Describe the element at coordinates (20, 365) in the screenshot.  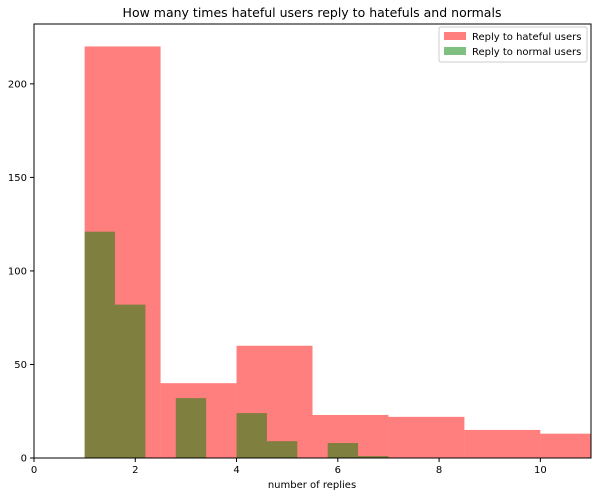
I see `y-tick-label-1: 50` at that location.